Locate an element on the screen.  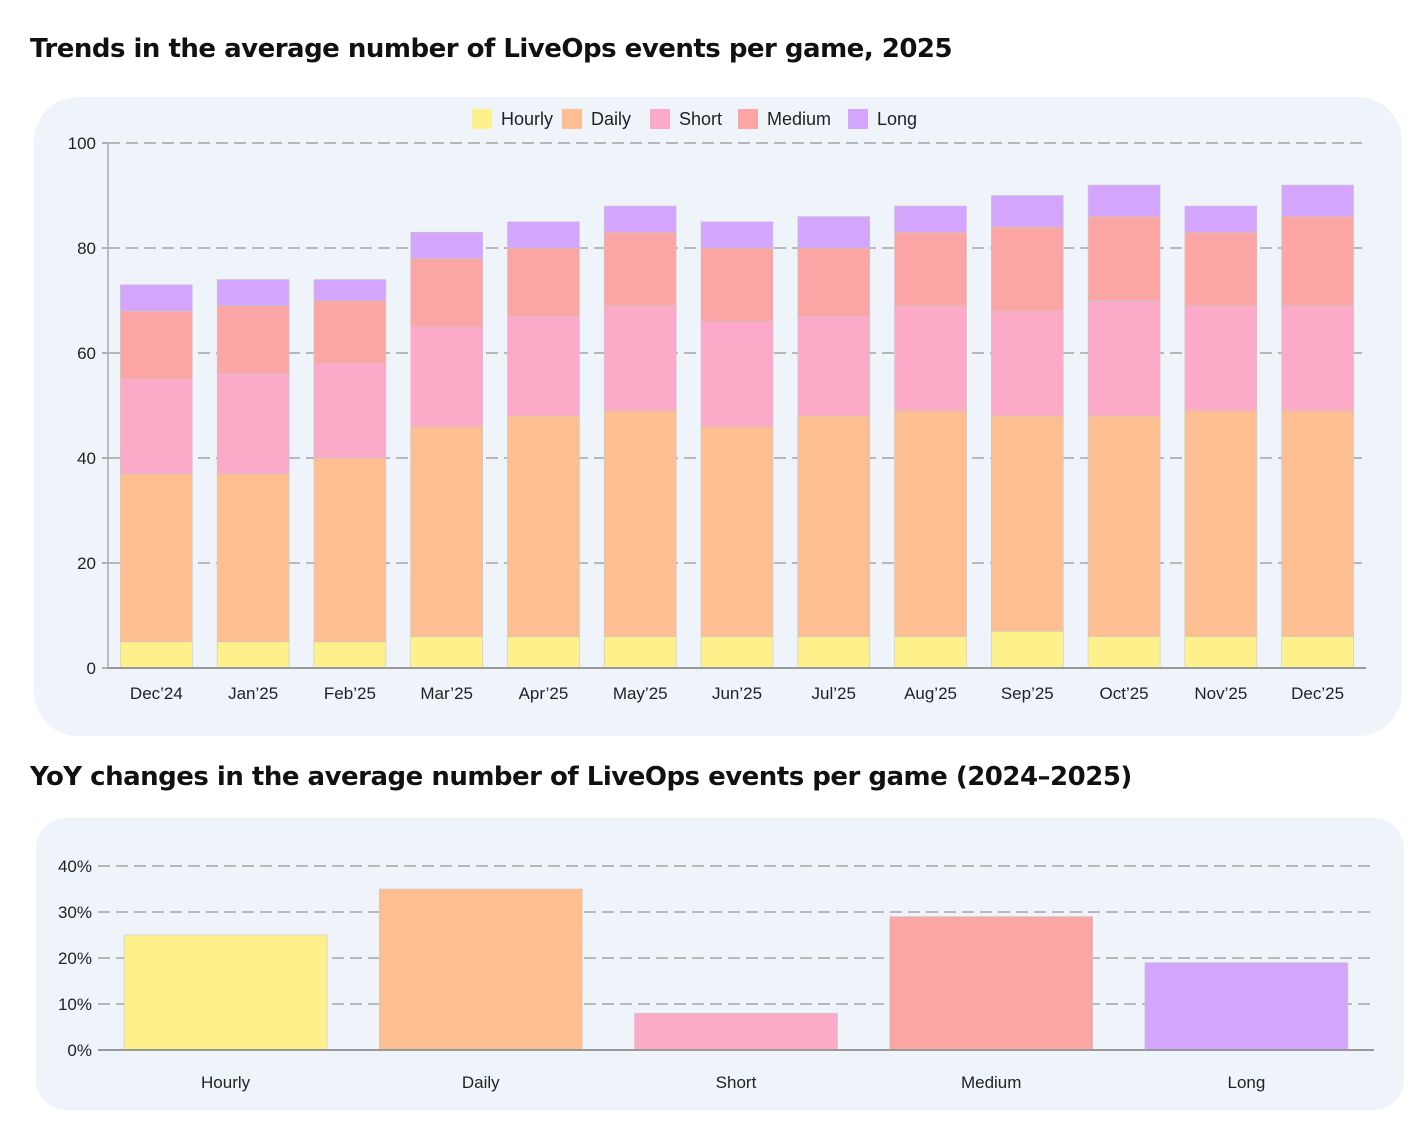
x-tick-label: Jun’25 is located at coordinates (737, 693).